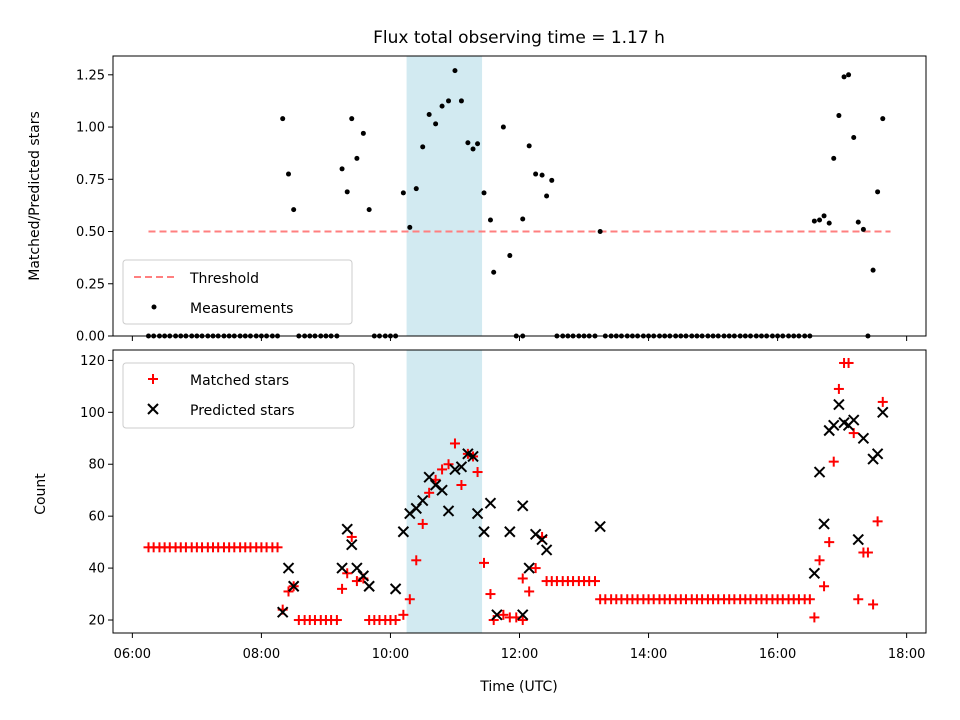  What do you see at coordinates (96, 517) in the screenshot?
I see `y-tick-label-bottom: 60` at bounding box center [96, 517].